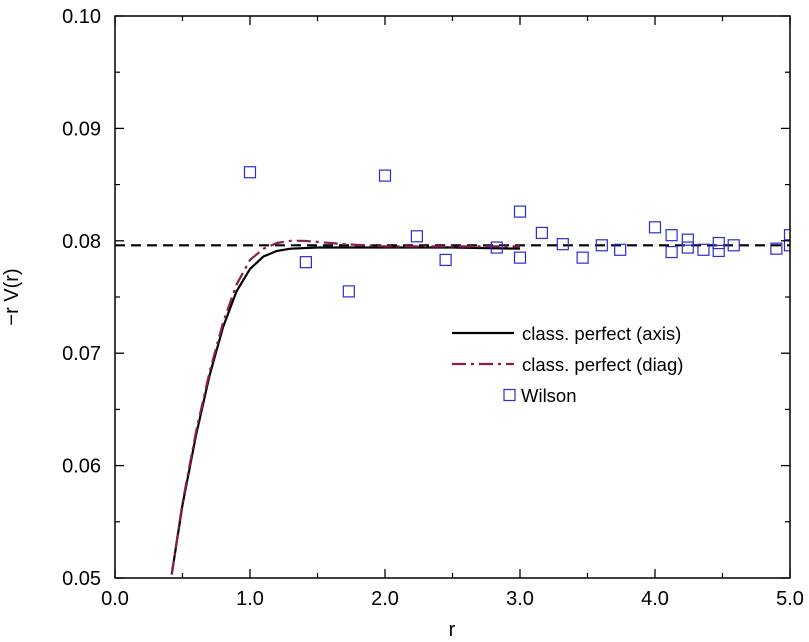 This screenshot has height=642, width=809. I want to click on x-axis-label: r, so click(452, 630).